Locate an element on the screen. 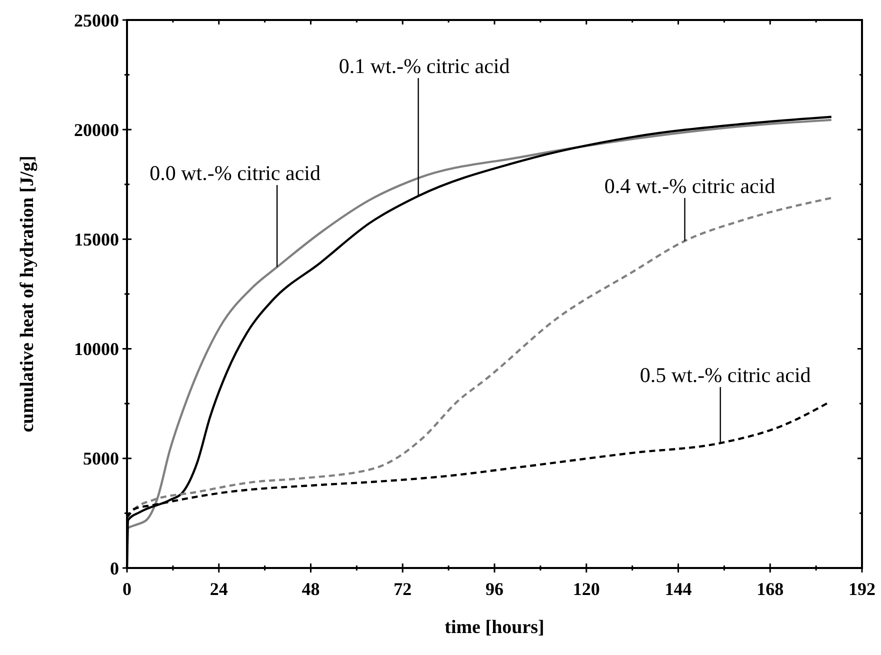 The width and height of the screenshot is (881, 655). x-tick-label: 0 is located at coordinates (127, 589).